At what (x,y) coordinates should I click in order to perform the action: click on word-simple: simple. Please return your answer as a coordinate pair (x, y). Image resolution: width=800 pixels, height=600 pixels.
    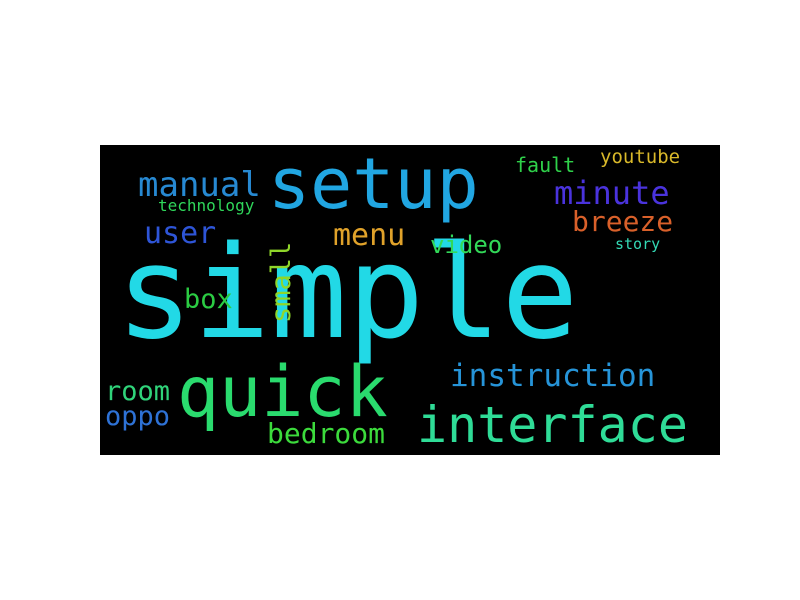
    Looking at the image, I should click on (347, 293).